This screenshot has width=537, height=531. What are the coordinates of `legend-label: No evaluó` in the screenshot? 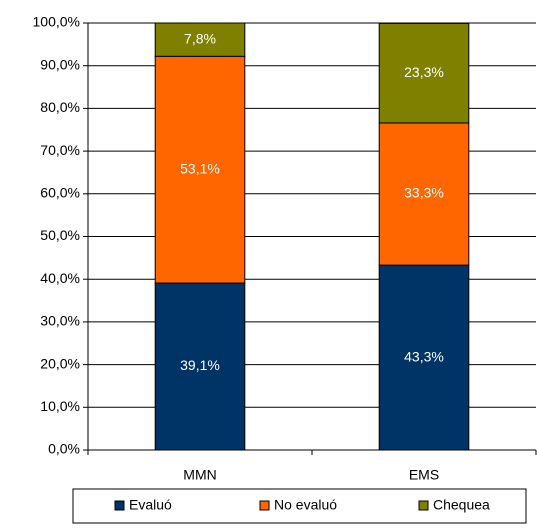 It's located at (305, 505).